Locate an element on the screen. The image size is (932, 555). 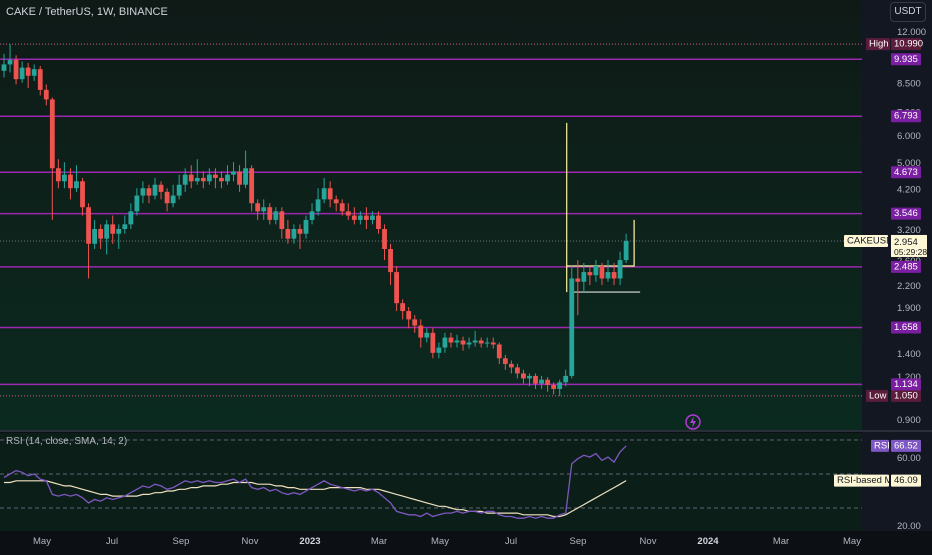
price-axis-tick: 2.200 is located at coordinates (909, 286).